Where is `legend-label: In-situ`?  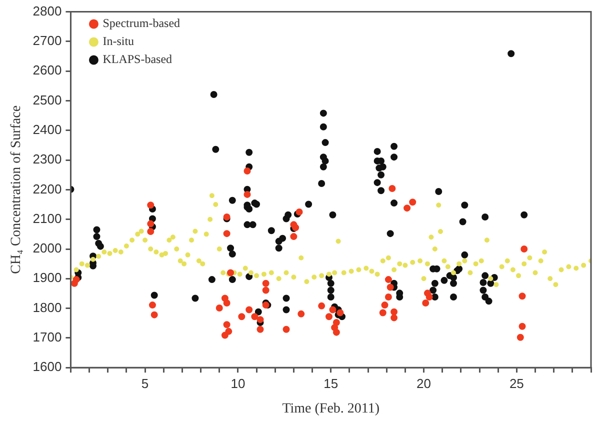
legend-label: In-situ is located at coordinates (118, 41).